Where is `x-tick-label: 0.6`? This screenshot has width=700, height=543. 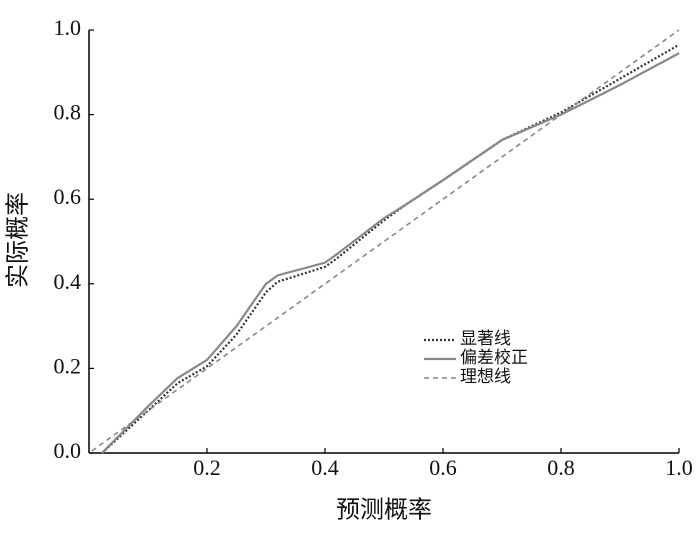
x-tick-label: 0.6 is located at coordinates (443, 467).